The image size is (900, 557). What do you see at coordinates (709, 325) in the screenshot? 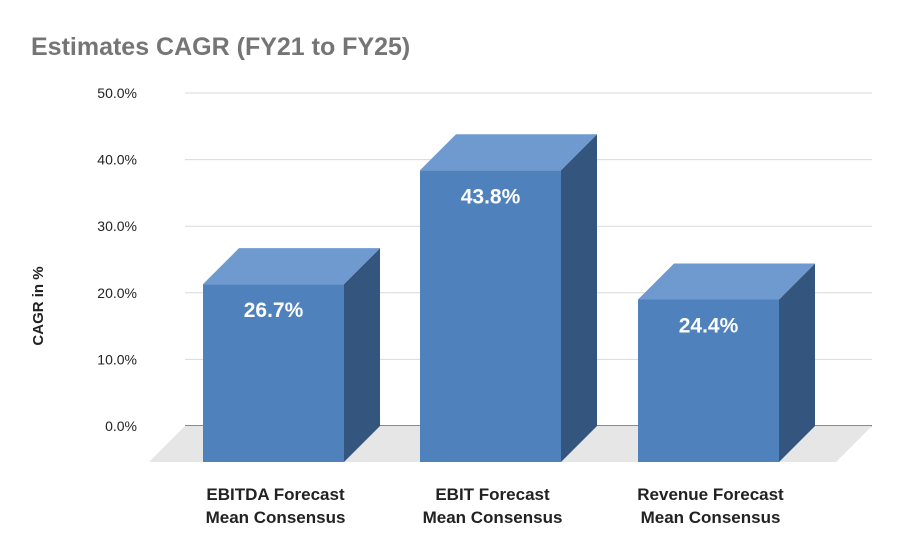
I see `bar-value-label: 24.4%` at bounding box center [709, 325].